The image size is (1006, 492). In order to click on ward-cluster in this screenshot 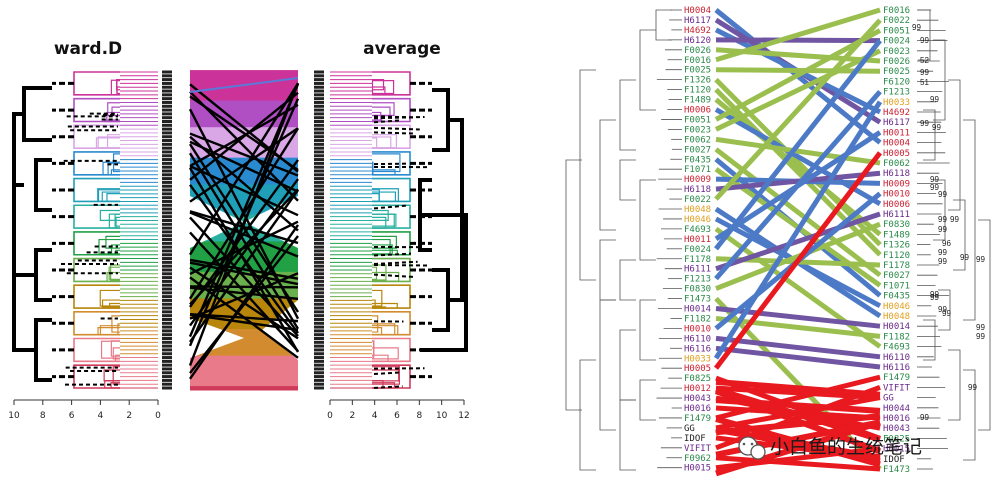, I will do `click(96, 110)`.